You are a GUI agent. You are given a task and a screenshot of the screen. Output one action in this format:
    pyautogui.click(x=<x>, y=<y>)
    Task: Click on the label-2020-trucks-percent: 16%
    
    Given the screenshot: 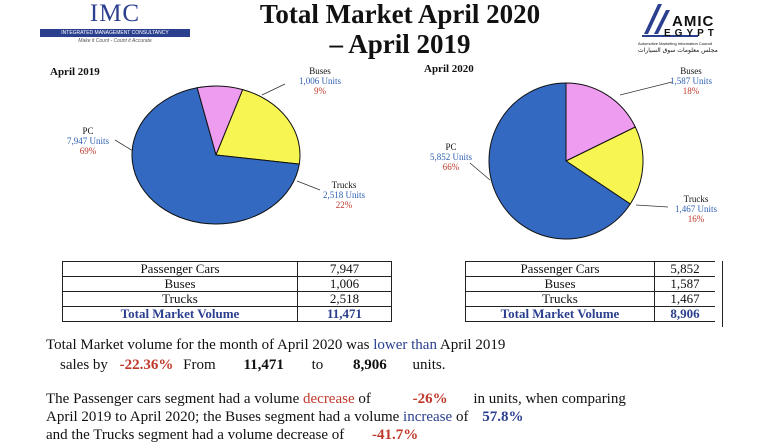 What is the action you would take?
    pyautogui.click(x=696, y=219)
    